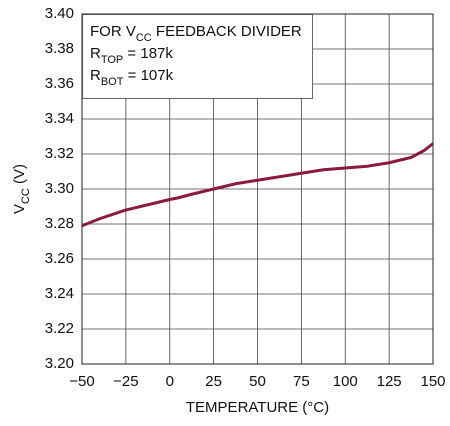 The height and width of the screenshot is (426, 450). Describe the element at coordinates (227, 31) in the screenshot. I see `annotation-line-part: FEEDBACK DIVIDER` at that location.